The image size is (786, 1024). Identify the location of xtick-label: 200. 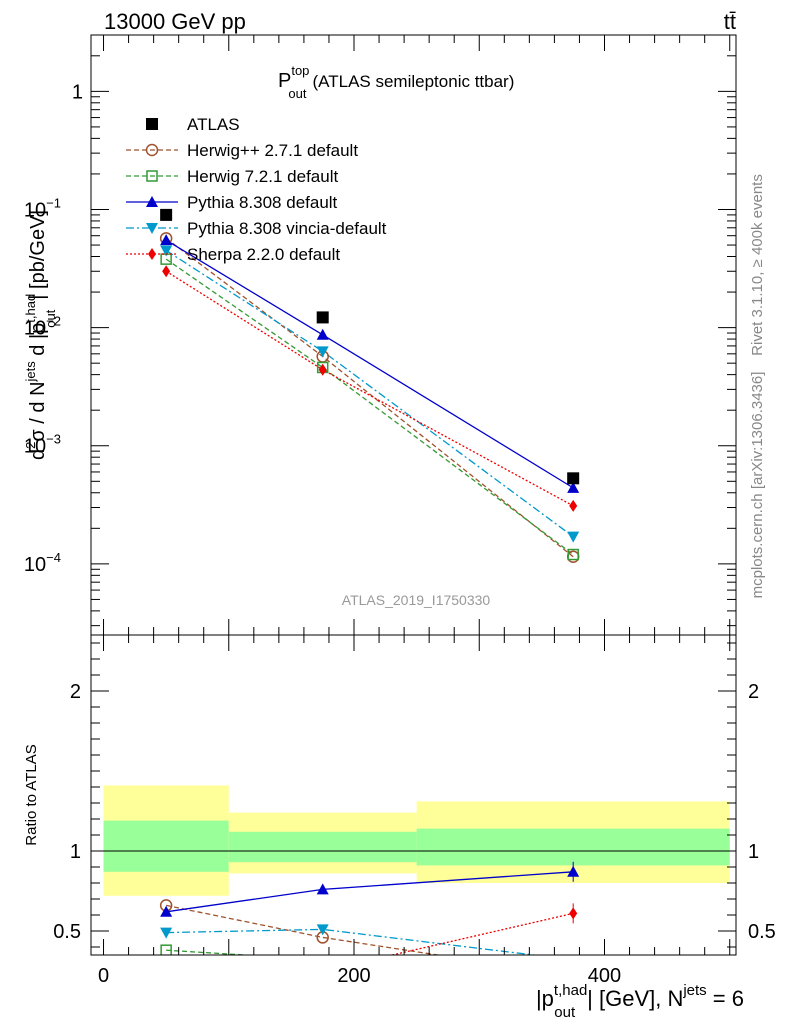
(353, 976).